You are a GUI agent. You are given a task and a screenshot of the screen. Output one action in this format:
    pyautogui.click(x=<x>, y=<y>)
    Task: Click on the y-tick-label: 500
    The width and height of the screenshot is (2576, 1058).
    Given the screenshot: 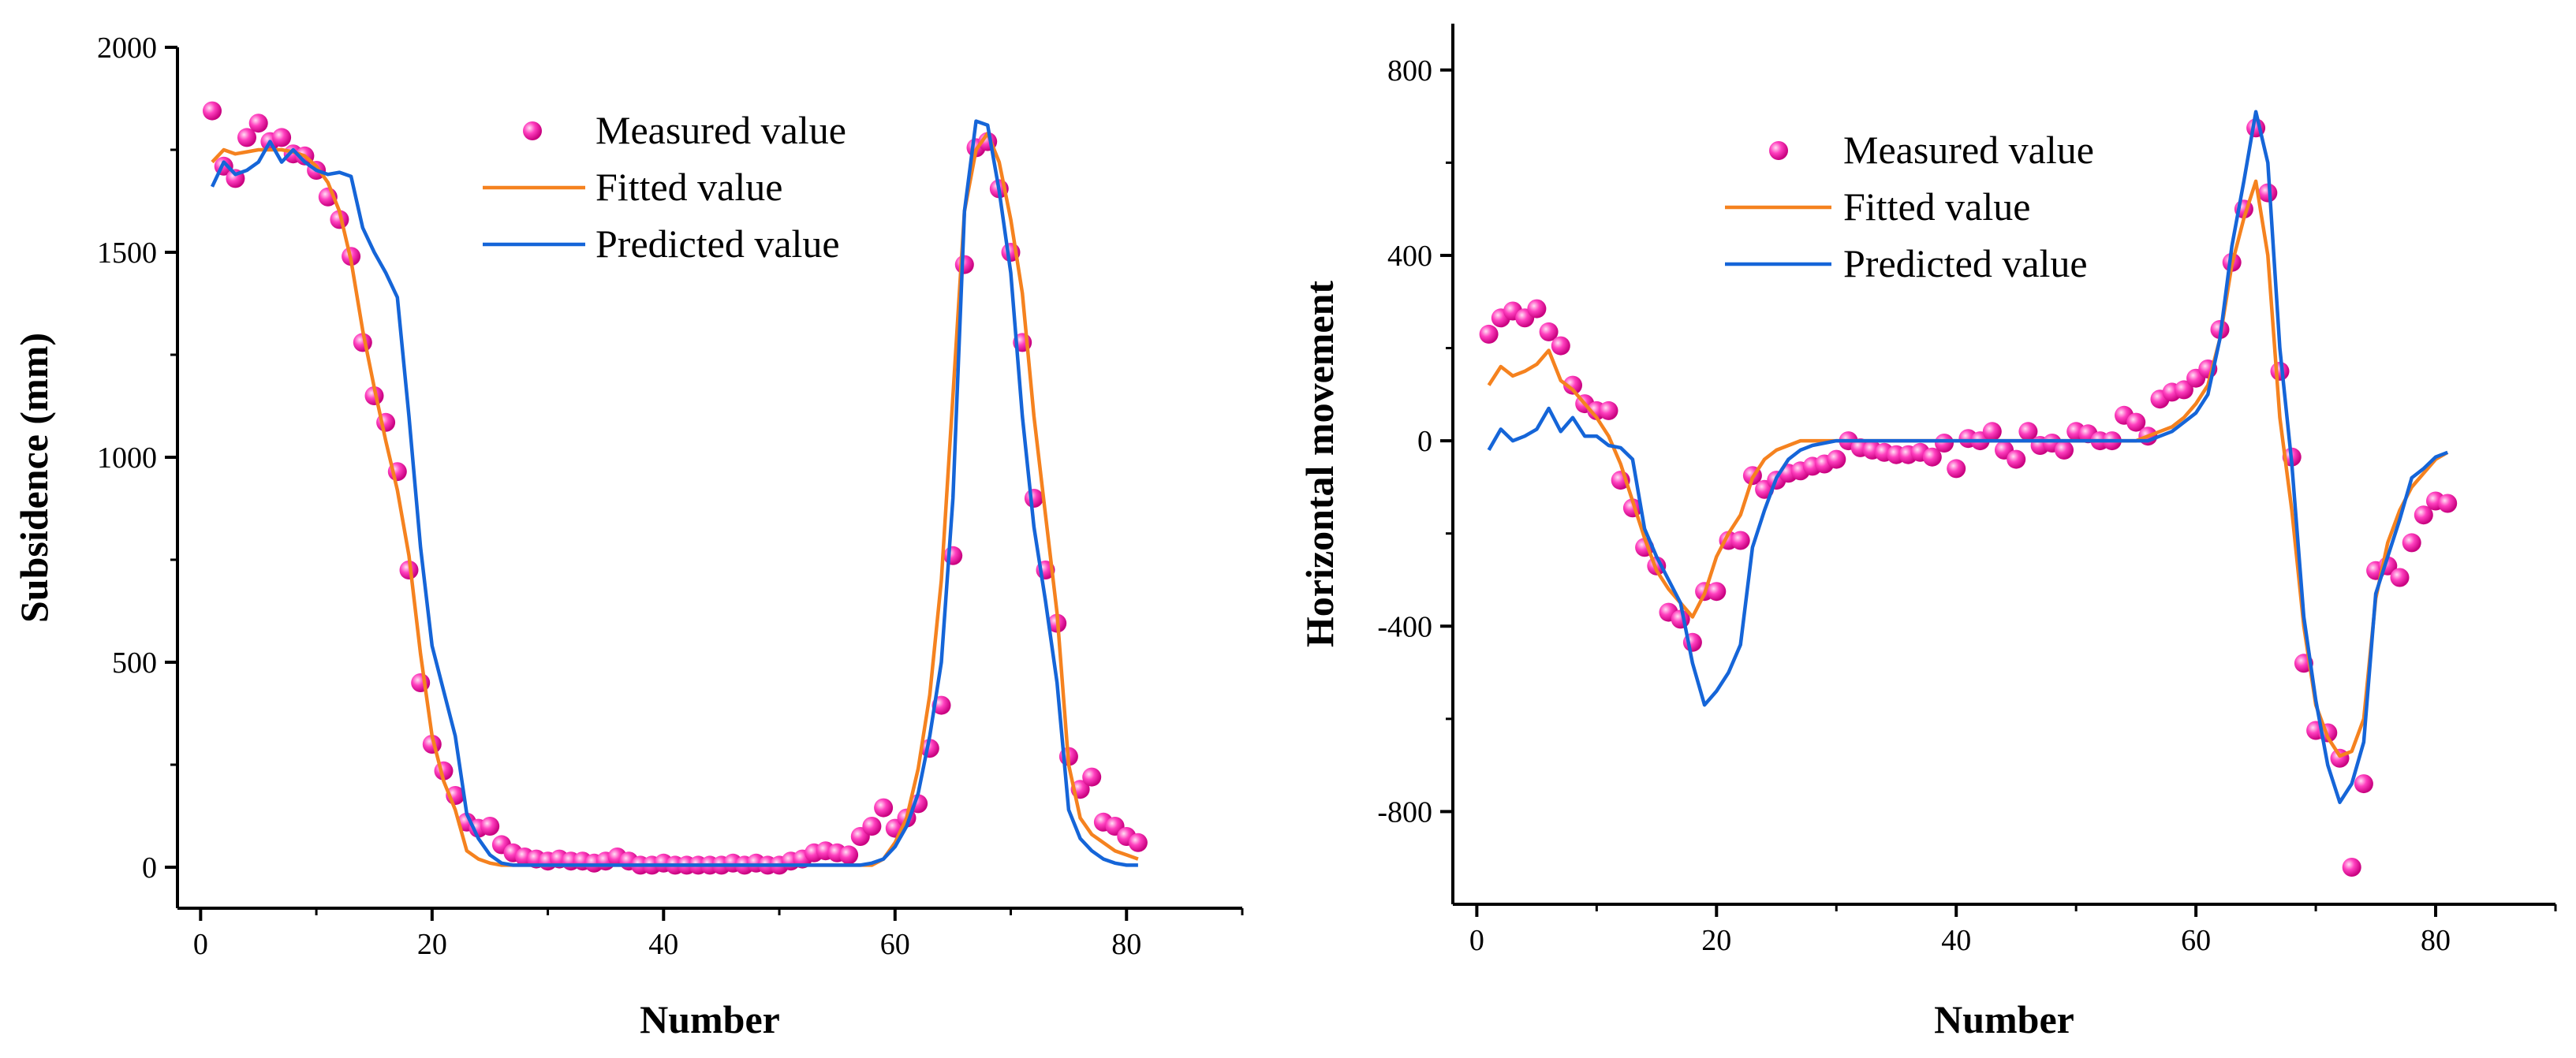 What is the action you would take?
    pyautogui.click(x=134, y=663)
    